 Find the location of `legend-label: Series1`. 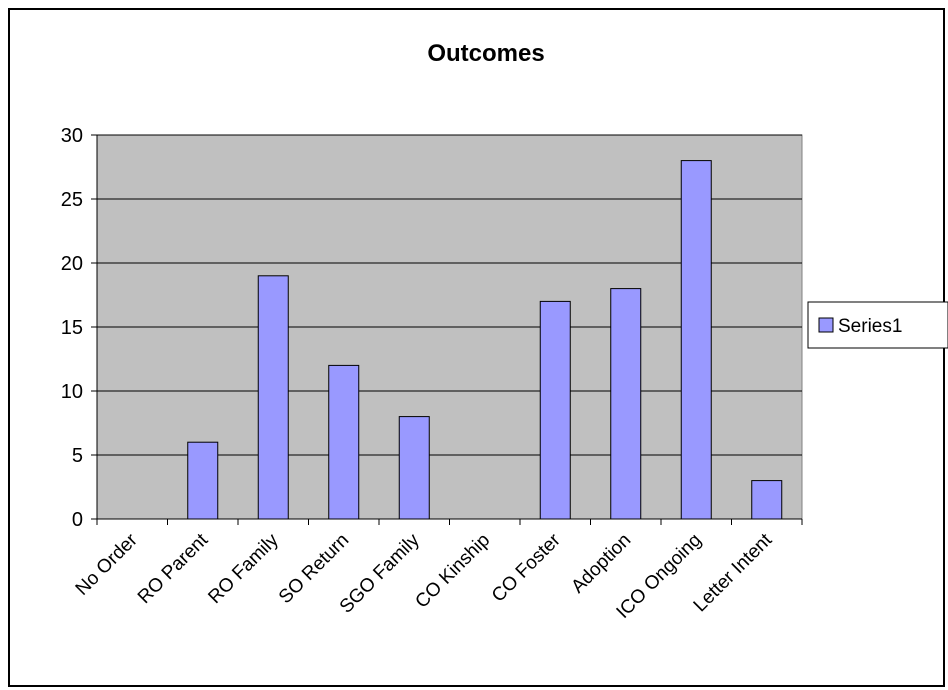

legend-label: Series1 is located at coordinates (870, 326).